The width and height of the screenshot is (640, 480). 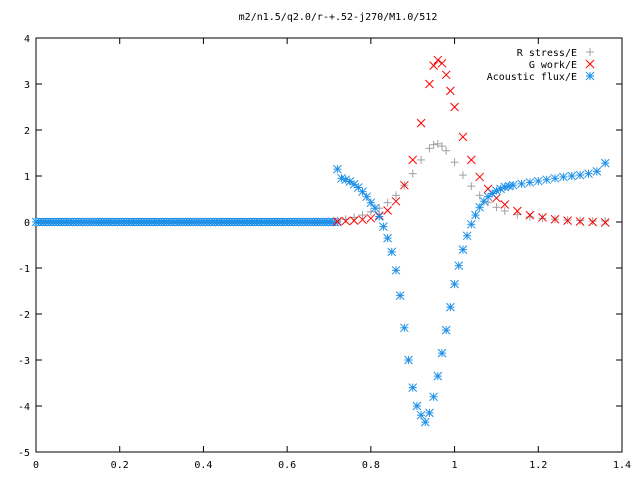 I want to click on y-tick-label: 3, so click(x=27, y=85).